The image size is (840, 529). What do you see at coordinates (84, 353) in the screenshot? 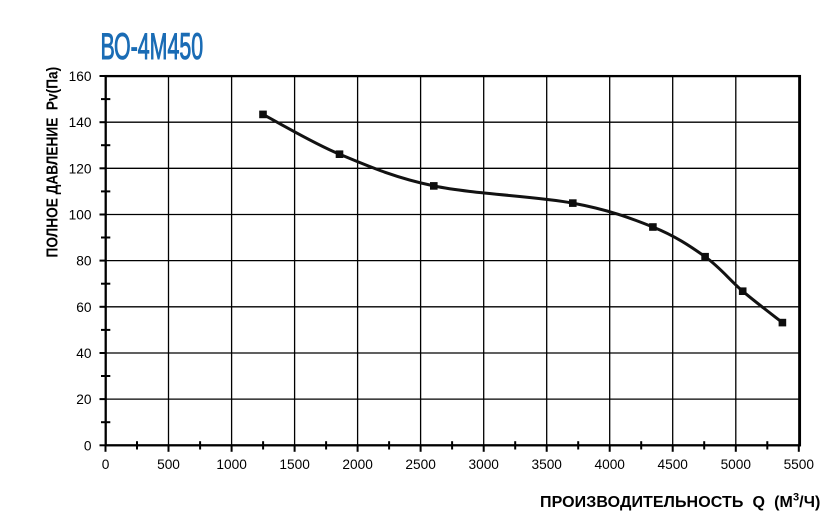
I see `svg-text: 40` at bounding box center [84, 353].